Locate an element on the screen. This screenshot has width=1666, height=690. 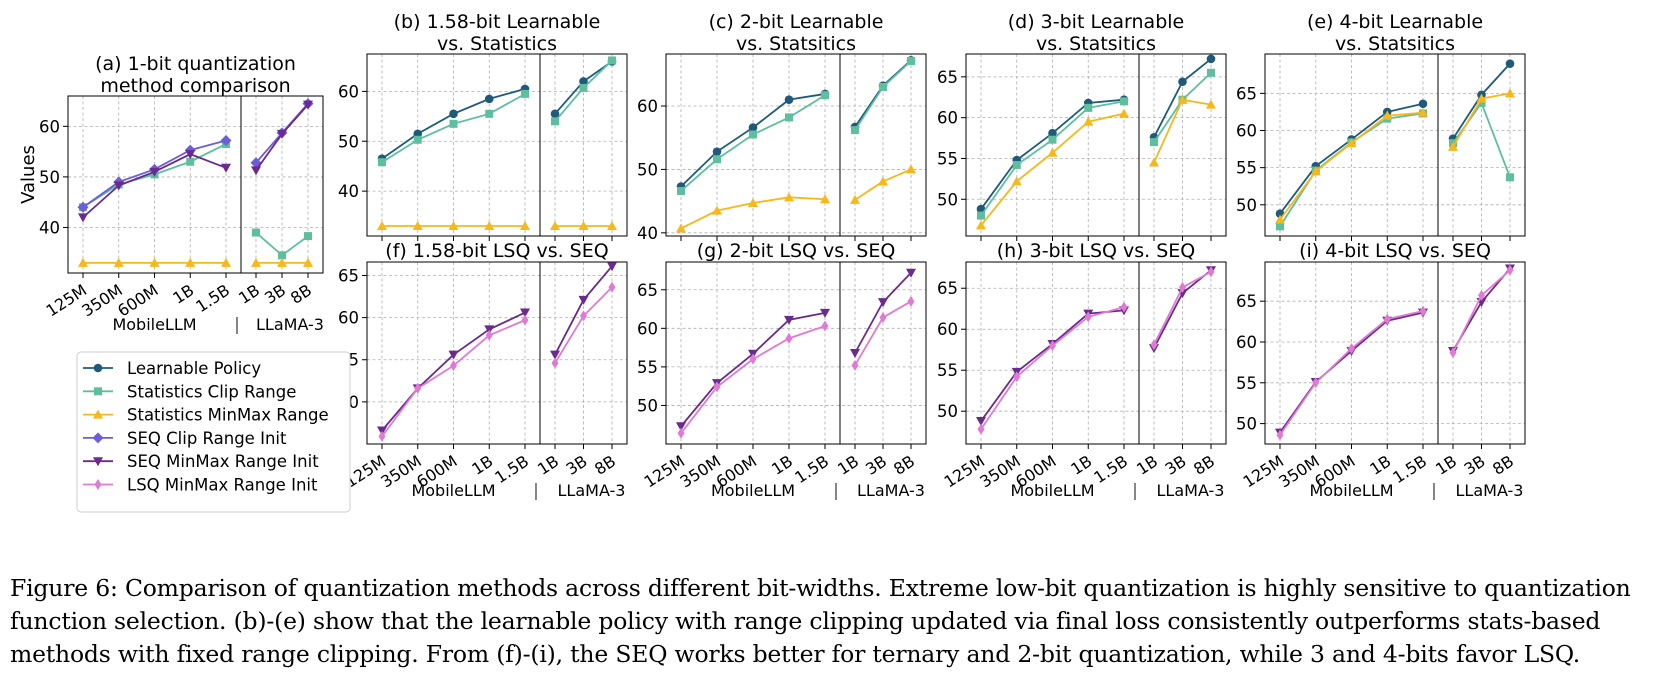
legend-label: LSQ MinMax Range Init is located at coordinates (222, 485).